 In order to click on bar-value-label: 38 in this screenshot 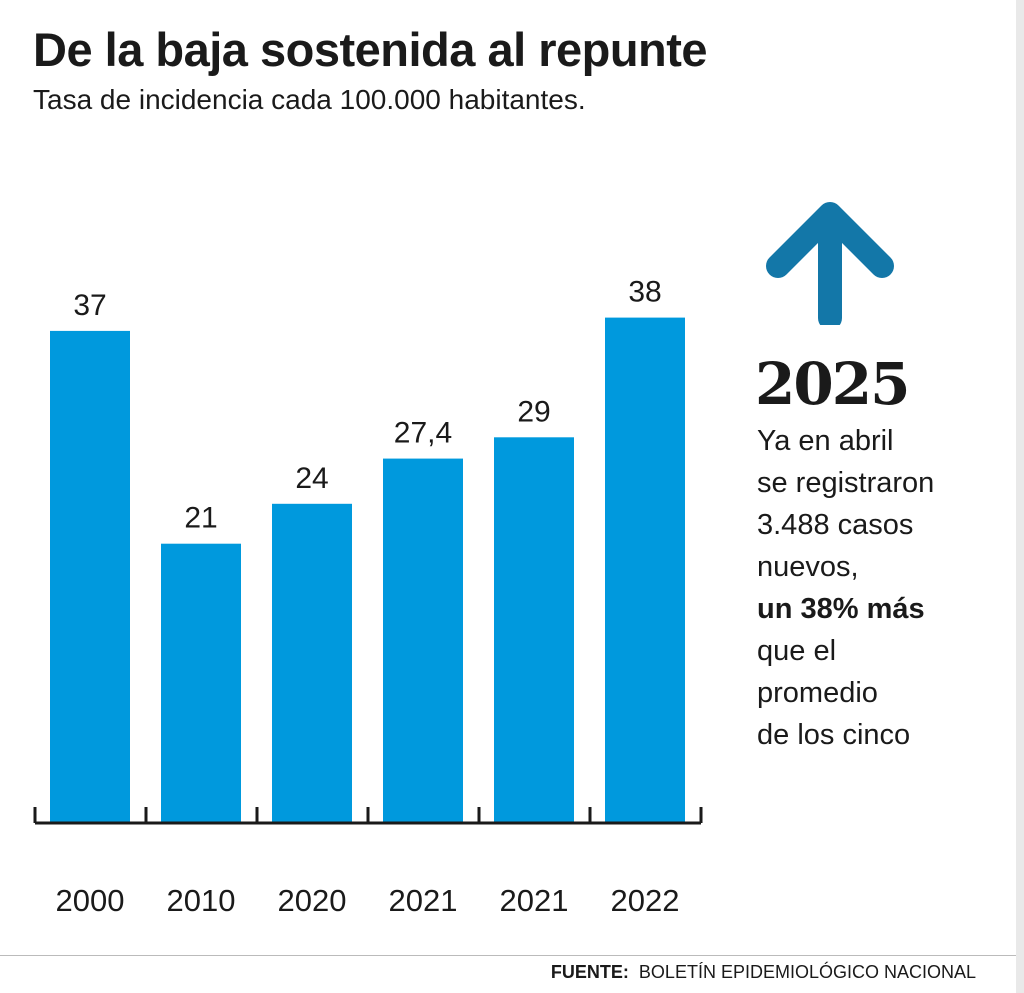, I will do `click(644, 292)`.